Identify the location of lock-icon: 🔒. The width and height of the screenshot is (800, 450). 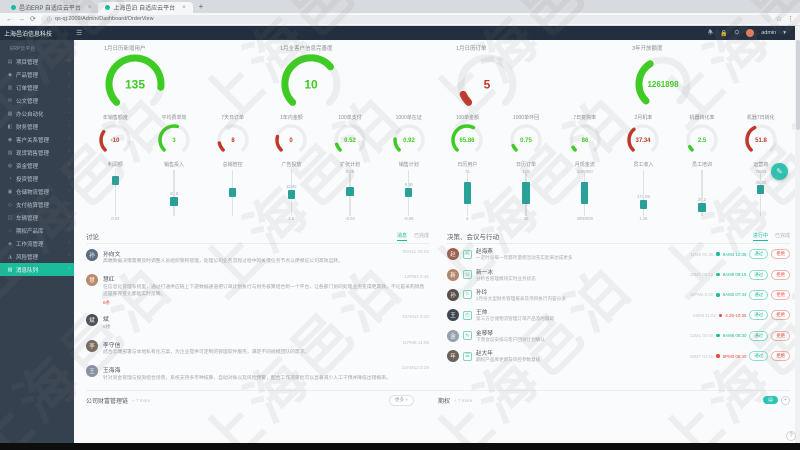
(723, 33).